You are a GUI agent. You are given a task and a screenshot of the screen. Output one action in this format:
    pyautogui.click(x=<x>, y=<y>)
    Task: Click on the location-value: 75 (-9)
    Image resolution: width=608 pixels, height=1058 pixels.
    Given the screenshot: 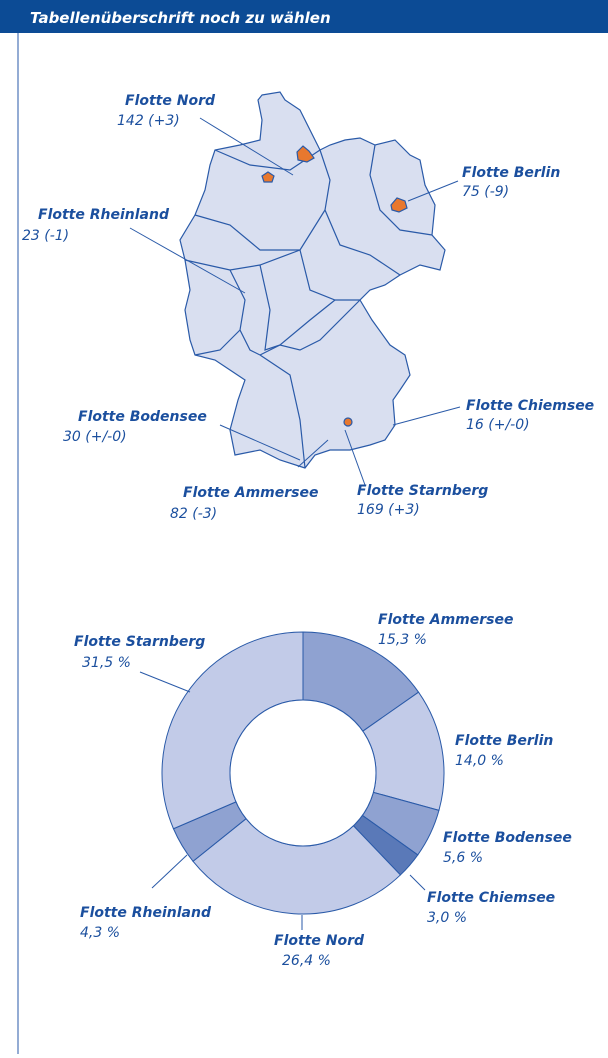 What is the action you would take?
    pyautogui.click(x=485, y=192)
    